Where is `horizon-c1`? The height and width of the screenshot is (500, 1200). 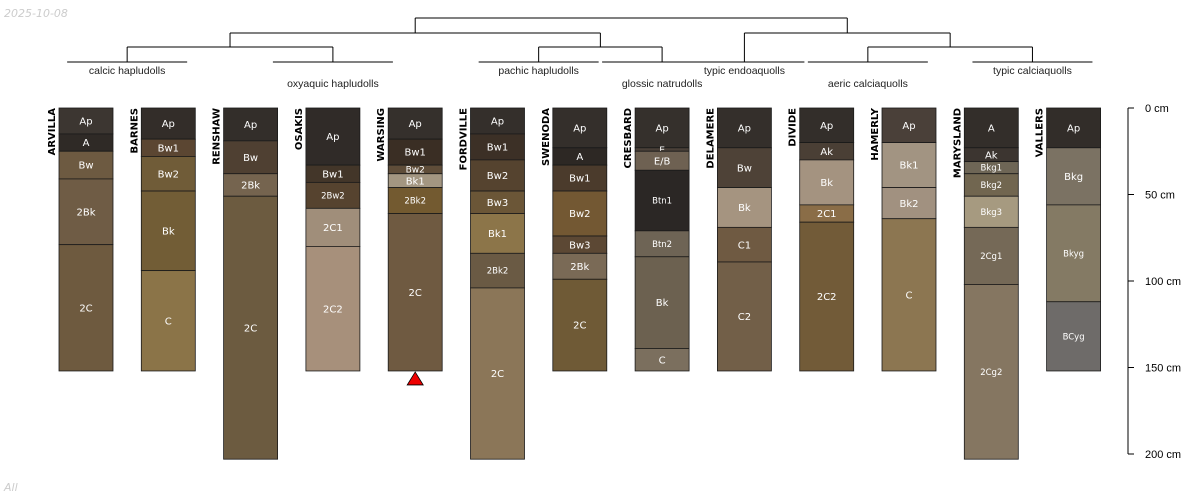 horizon-c1 is located at coordinates (744, 244).